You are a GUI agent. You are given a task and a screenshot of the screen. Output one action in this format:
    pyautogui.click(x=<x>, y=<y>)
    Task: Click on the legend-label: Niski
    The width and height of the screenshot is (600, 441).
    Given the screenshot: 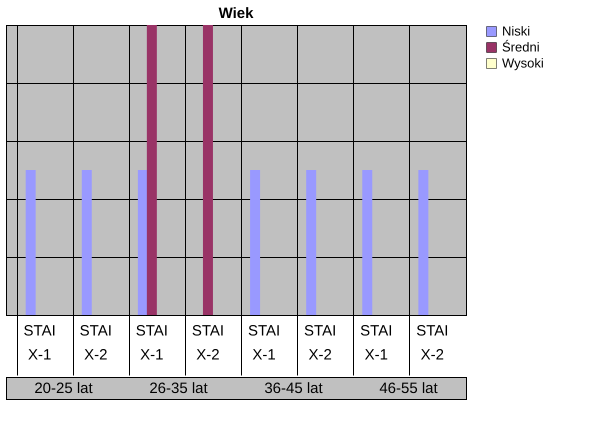 What is the action you would take?
    pyautogui.click(x=516, y=31)
    